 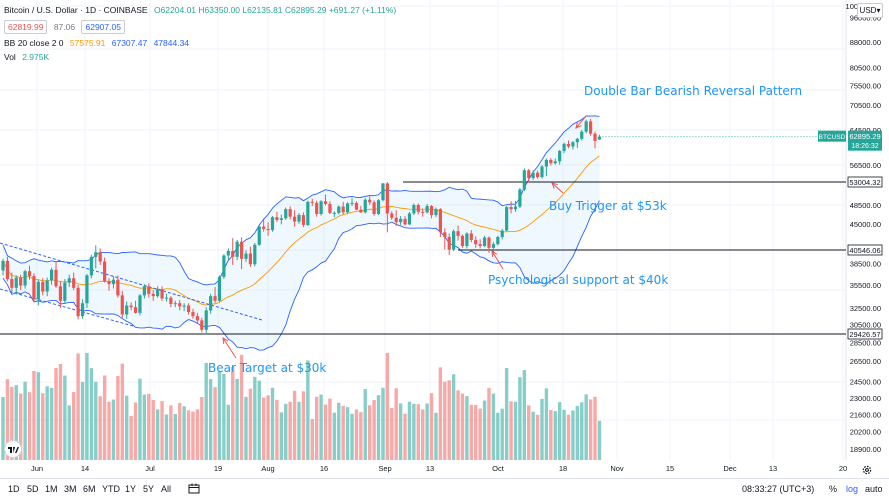 What do you see at coordinates (103, 27) in the screenshot?
I see `buy-price-box: 62907.05` at bounding box center [103, 27].